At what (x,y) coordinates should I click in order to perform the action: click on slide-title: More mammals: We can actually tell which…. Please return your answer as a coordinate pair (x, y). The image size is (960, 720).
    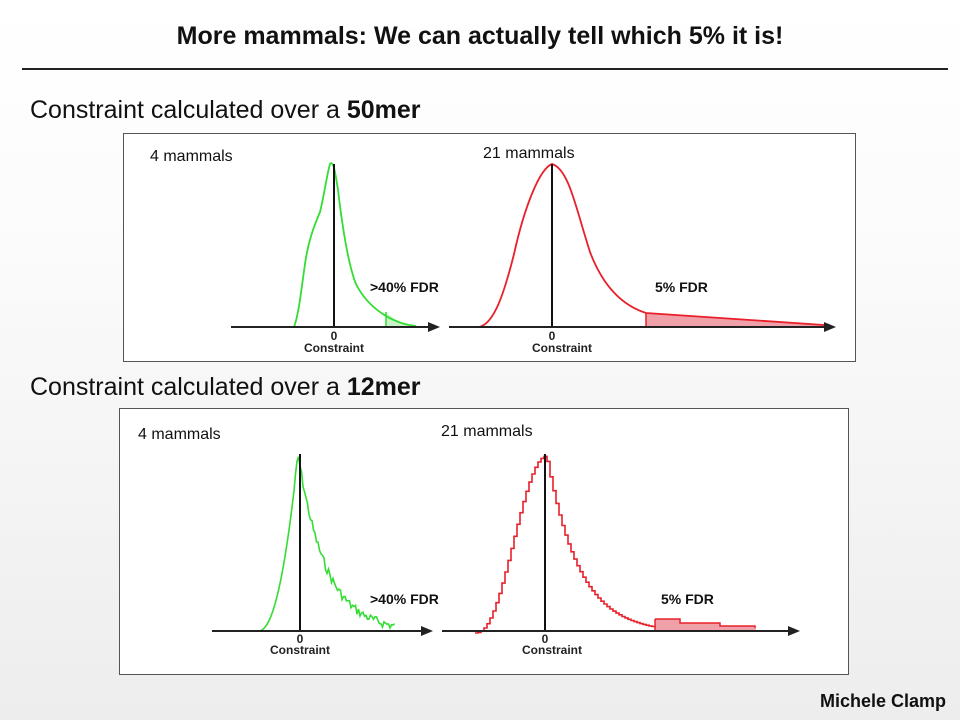
    Looking at the image, I should click on (480, 36).